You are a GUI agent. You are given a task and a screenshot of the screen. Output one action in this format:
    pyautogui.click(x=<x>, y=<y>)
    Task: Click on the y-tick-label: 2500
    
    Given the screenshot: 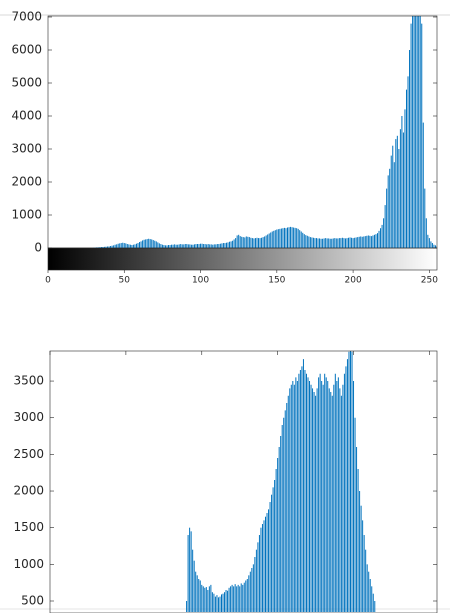 What is the action you would take?
    pyautogui.click(x=28, y=454)
    